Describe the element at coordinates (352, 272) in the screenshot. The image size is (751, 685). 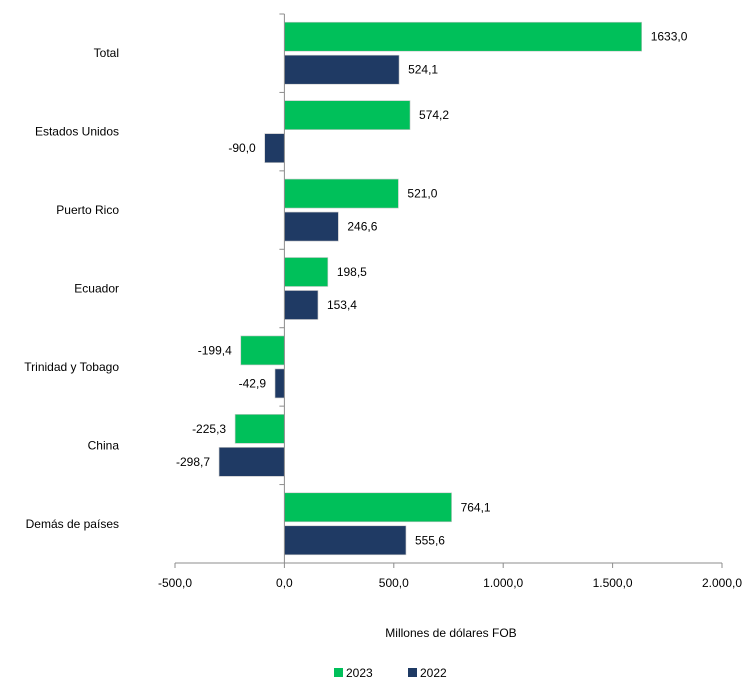
I see `data-label: 198,5` at that location.